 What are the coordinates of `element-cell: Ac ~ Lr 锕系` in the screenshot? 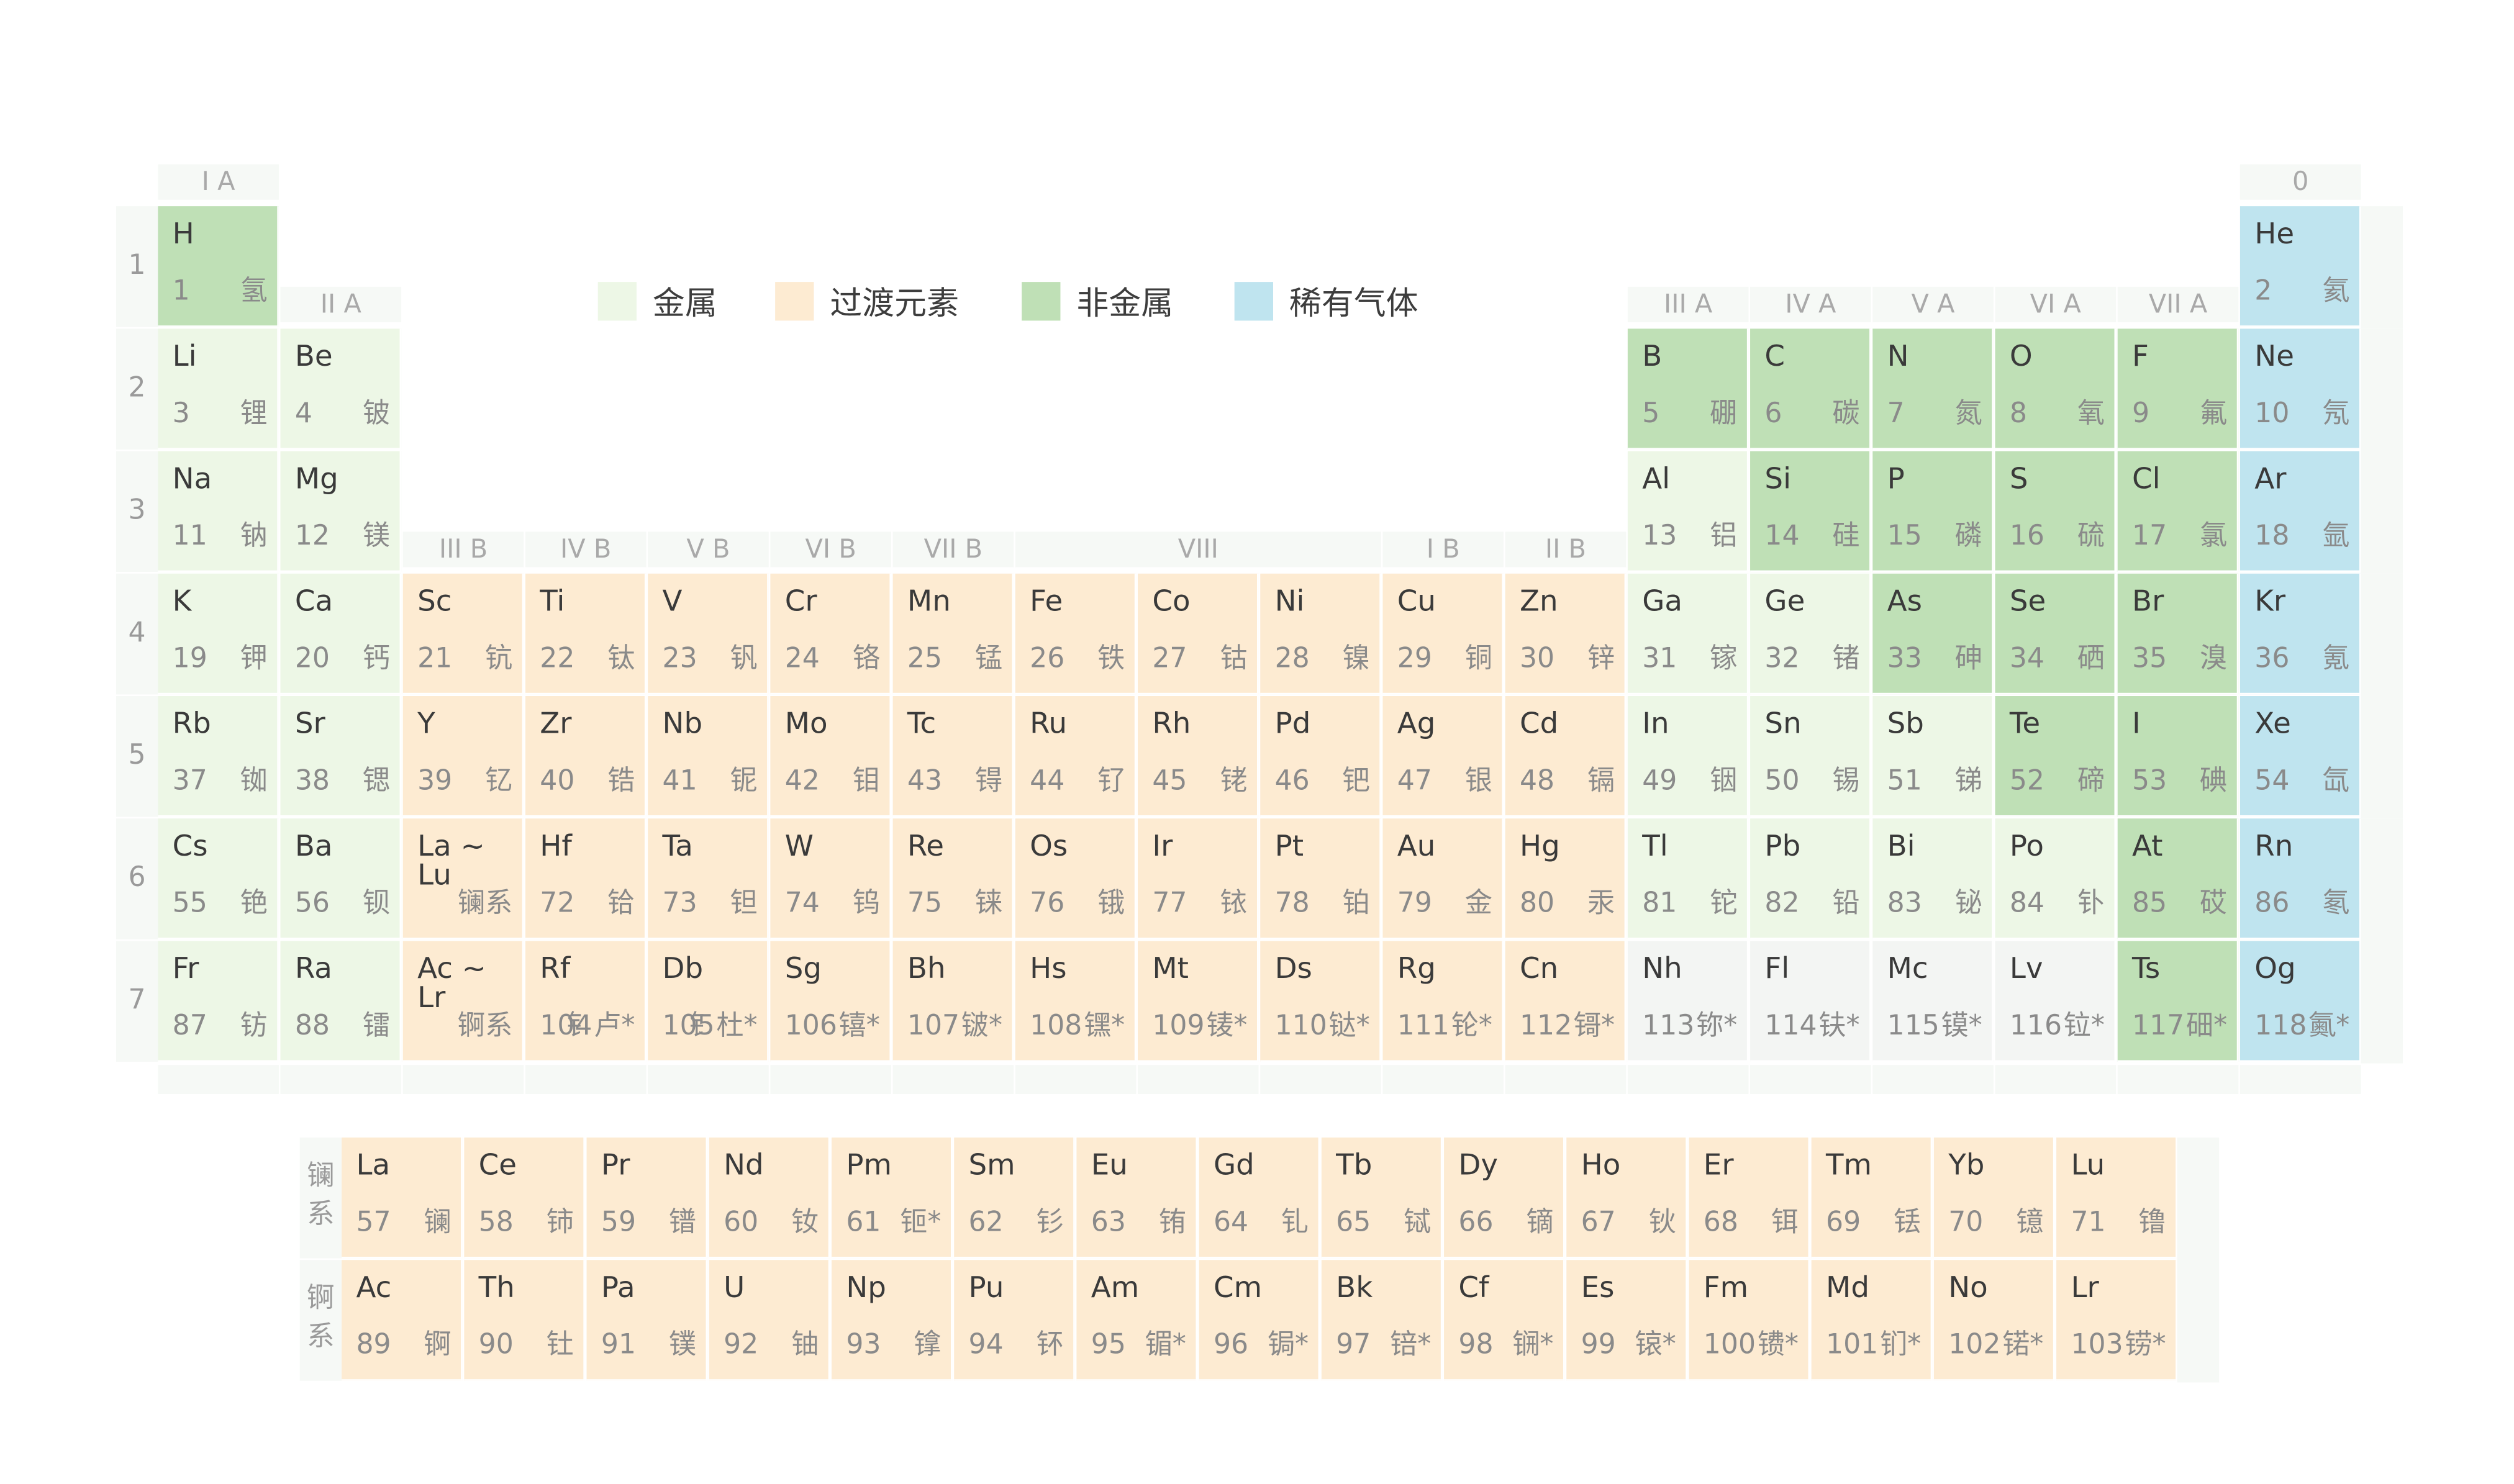 It's located at (463, 1001).